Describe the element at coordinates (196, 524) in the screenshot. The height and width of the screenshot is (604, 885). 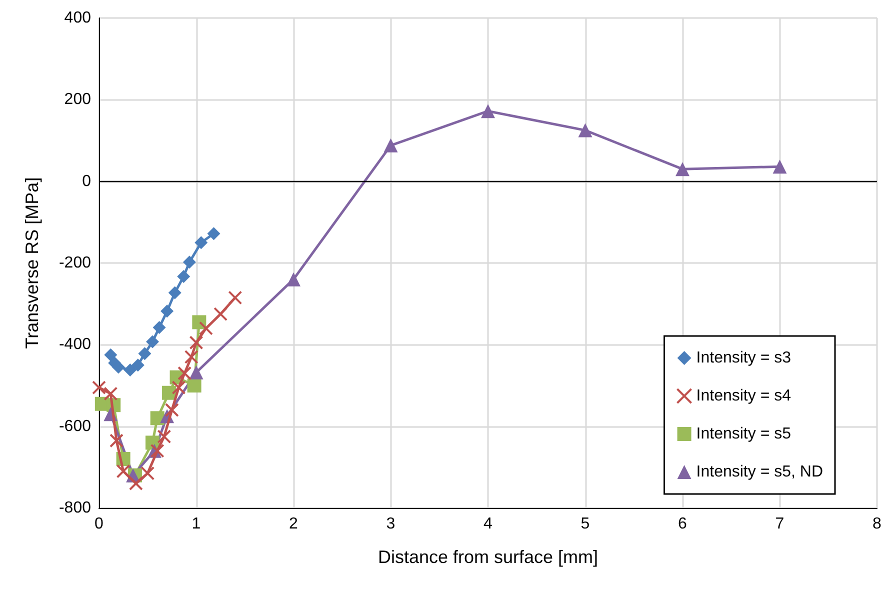
I see `x-tick-label: 1` at that location.